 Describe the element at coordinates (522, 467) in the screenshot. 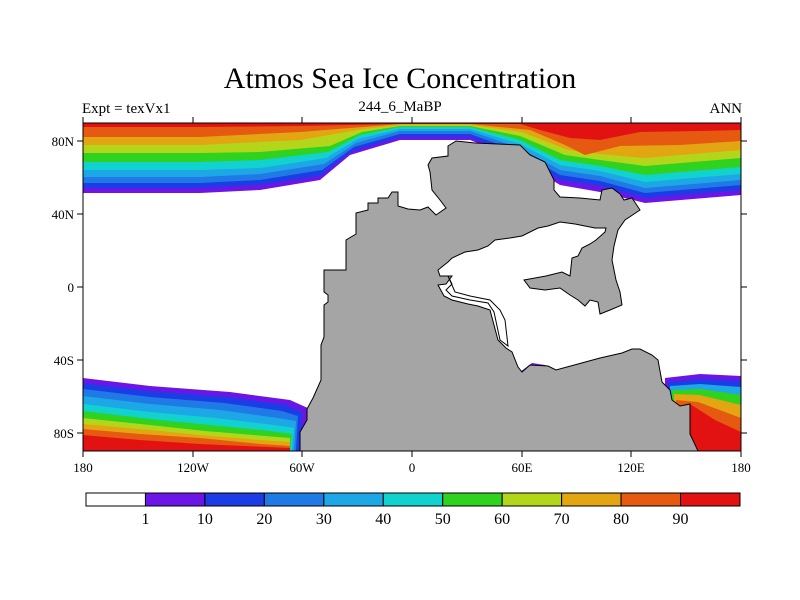

I see `x-tick-label: 60E` at that location.